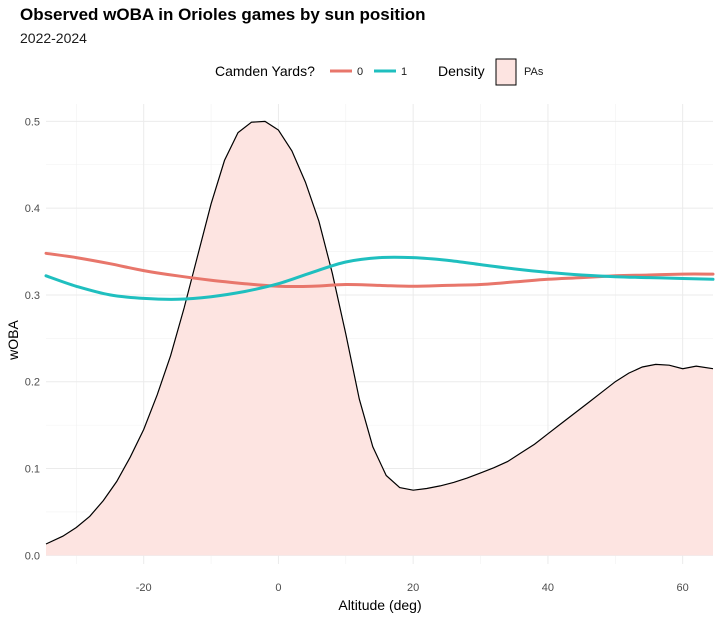 This screenshot has width=721, height=619. What do you see at coordinates (548, 588) in the screenshot?
I see `x-tick-label: 40` at bounding box center [548, 588].